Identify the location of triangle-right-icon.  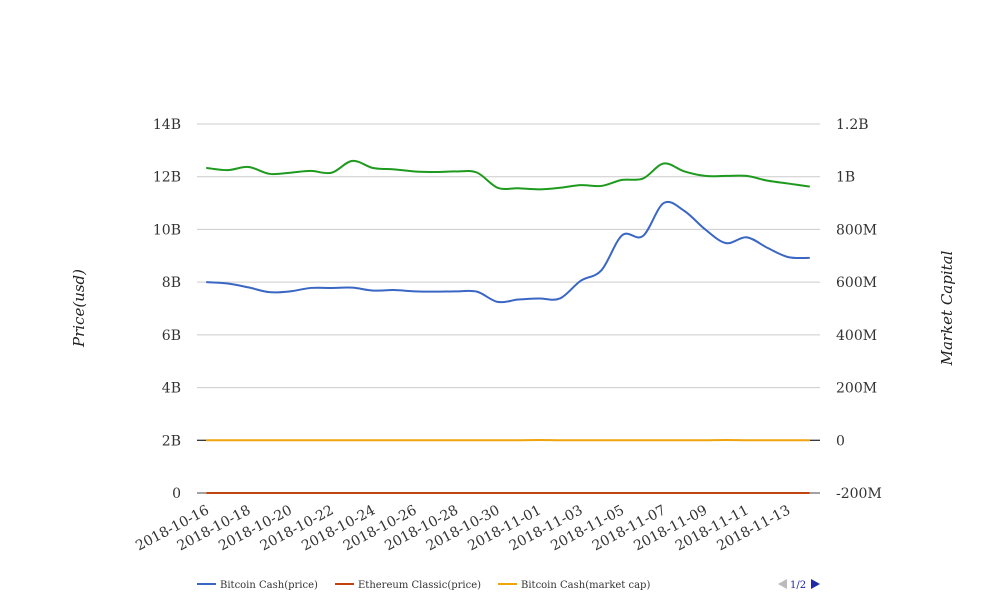
(815, 584).